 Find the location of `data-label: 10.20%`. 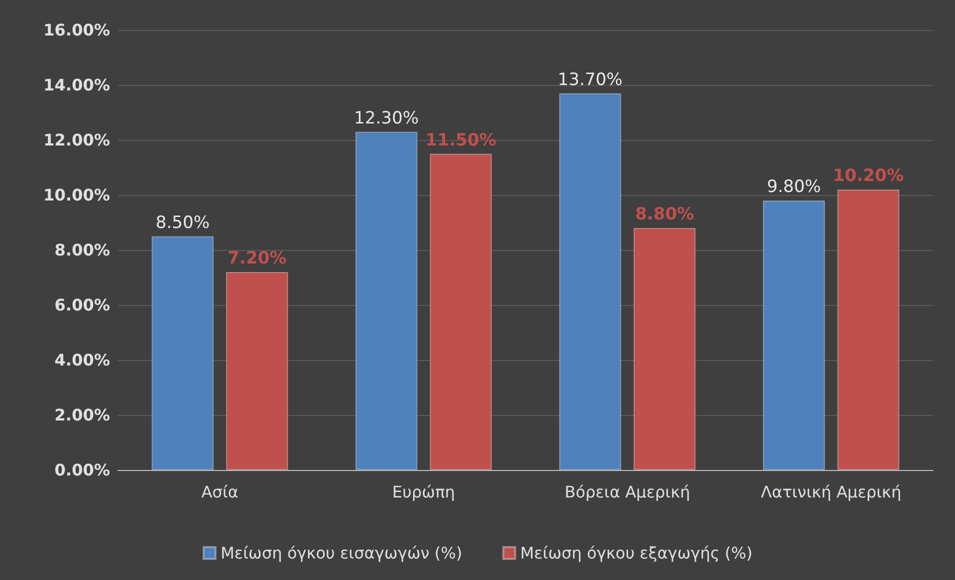

data-label: 10.20% is located at coordinates (868, 176).